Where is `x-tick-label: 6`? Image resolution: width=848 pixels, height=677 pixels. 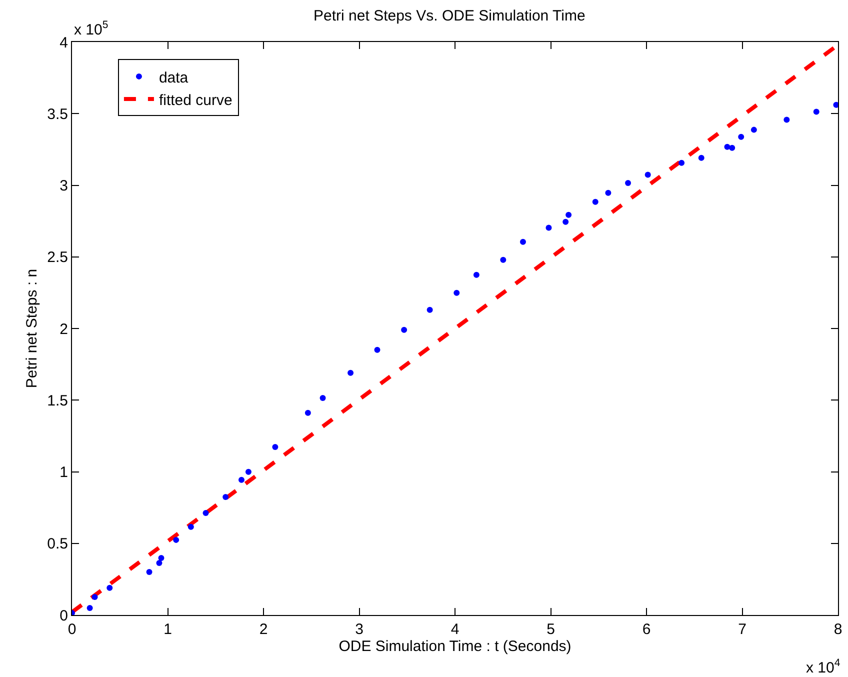 x-tick-label: 6 is located at coordinates (646, 629).